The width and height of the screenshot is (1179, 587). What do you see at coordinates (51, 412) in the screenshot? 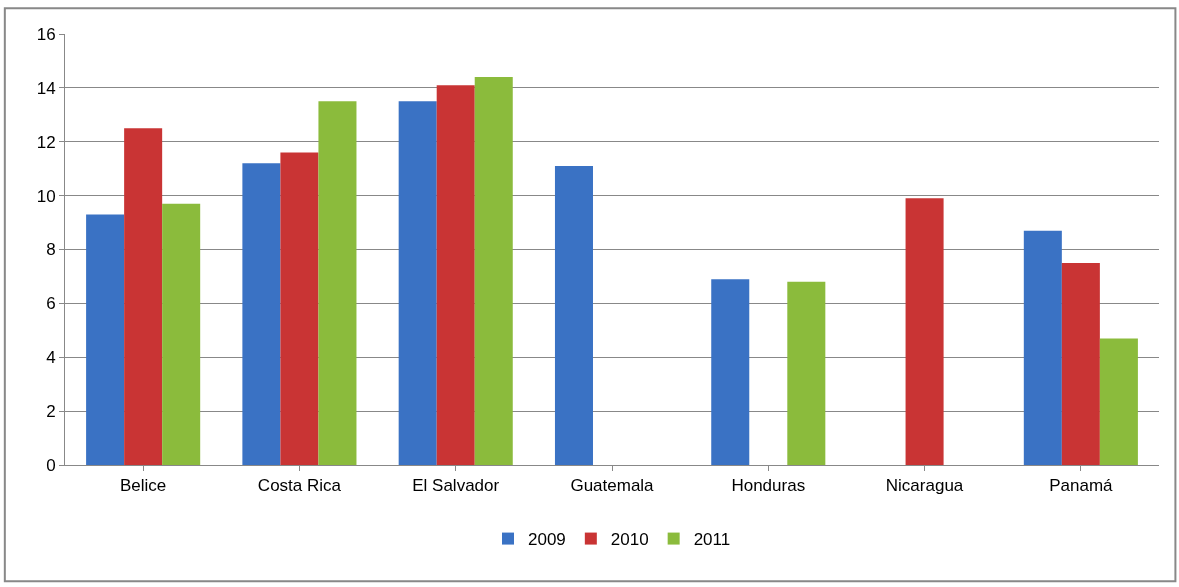
I see `y-tick-label: 2` at bounding box center [51, 412].